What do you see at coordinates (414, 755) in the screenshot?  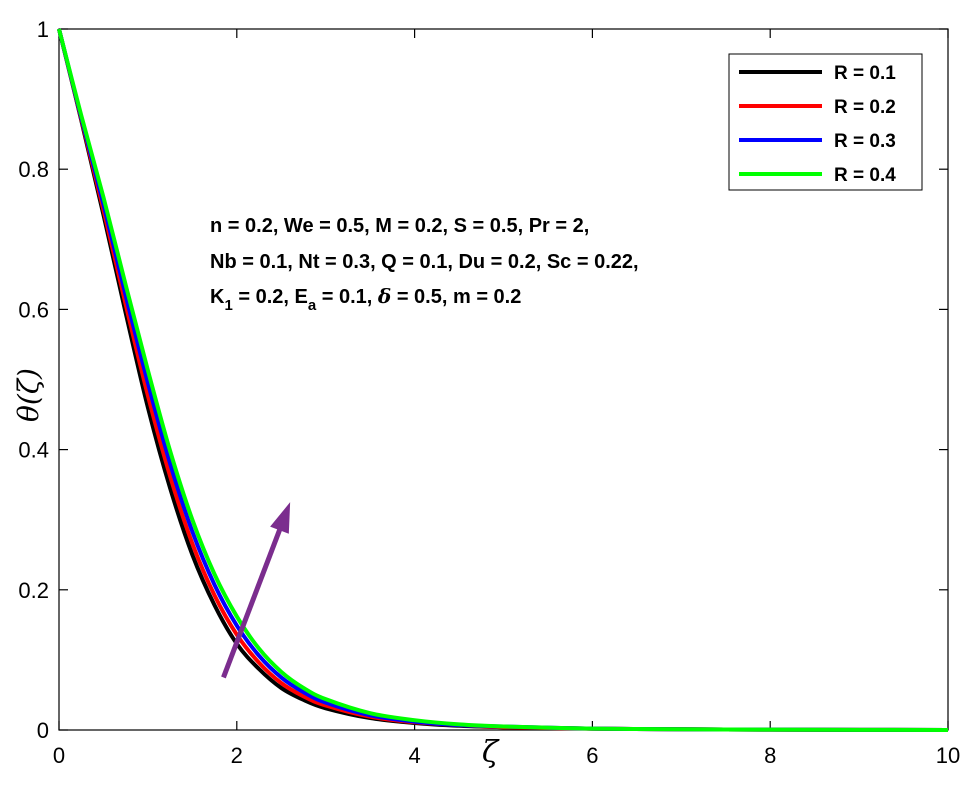 I see `x-tick-label: 4` at bounding box center [414, 755].